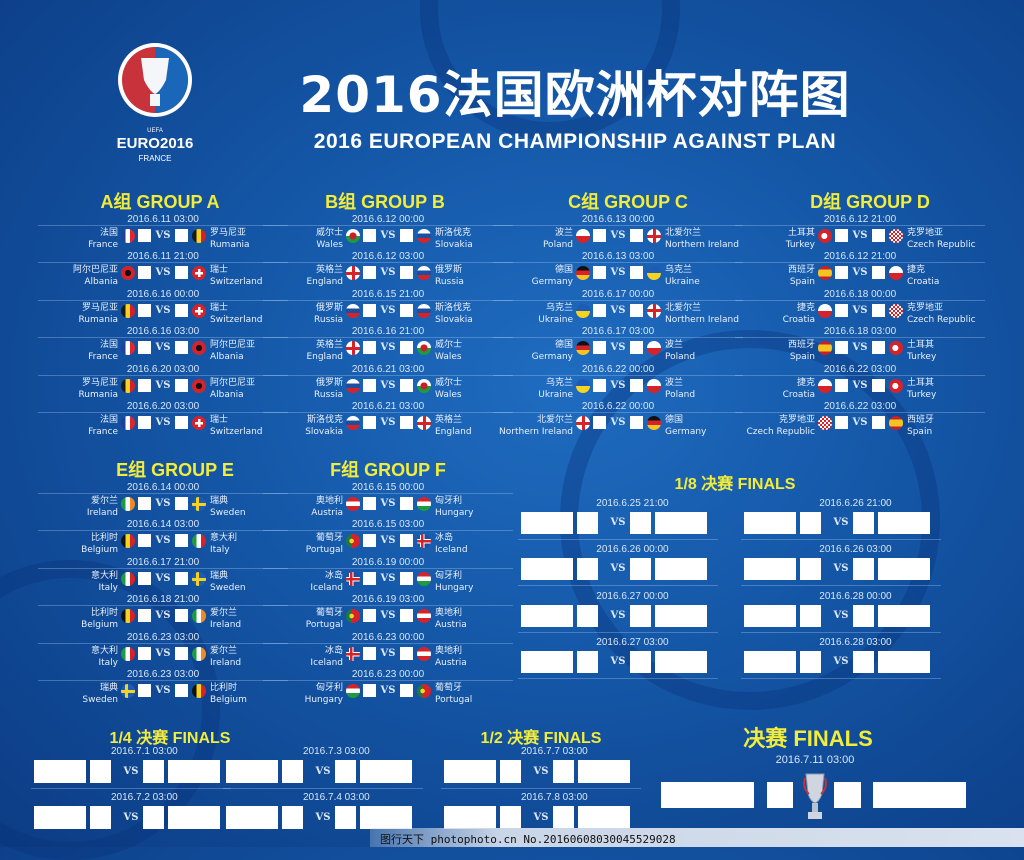 Image resolution: width=1024 pixels, height=860 pixels. What do you see at coordinates (919, 795) in the screenshot?
I see `final-away-team-box` at bounding box center [919, 795].